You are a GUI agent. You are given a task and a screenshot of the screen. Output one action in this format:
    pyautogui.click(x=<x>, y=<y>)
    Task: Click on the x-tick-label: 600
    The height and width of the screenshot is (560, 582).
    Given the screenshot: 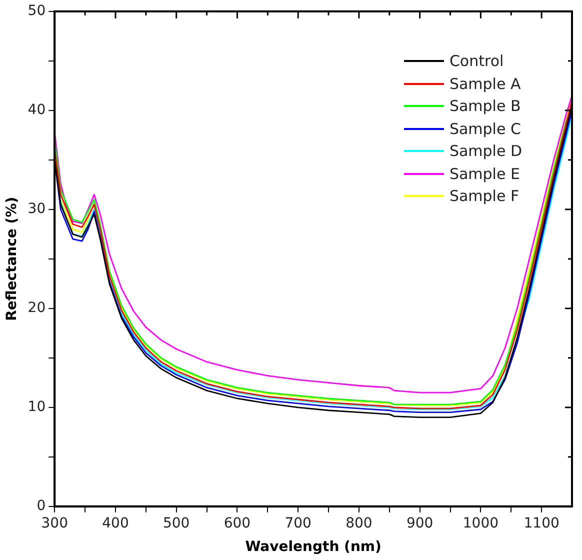 What is the action you would take?
    pyautogui.click(x=237, y=523)
    